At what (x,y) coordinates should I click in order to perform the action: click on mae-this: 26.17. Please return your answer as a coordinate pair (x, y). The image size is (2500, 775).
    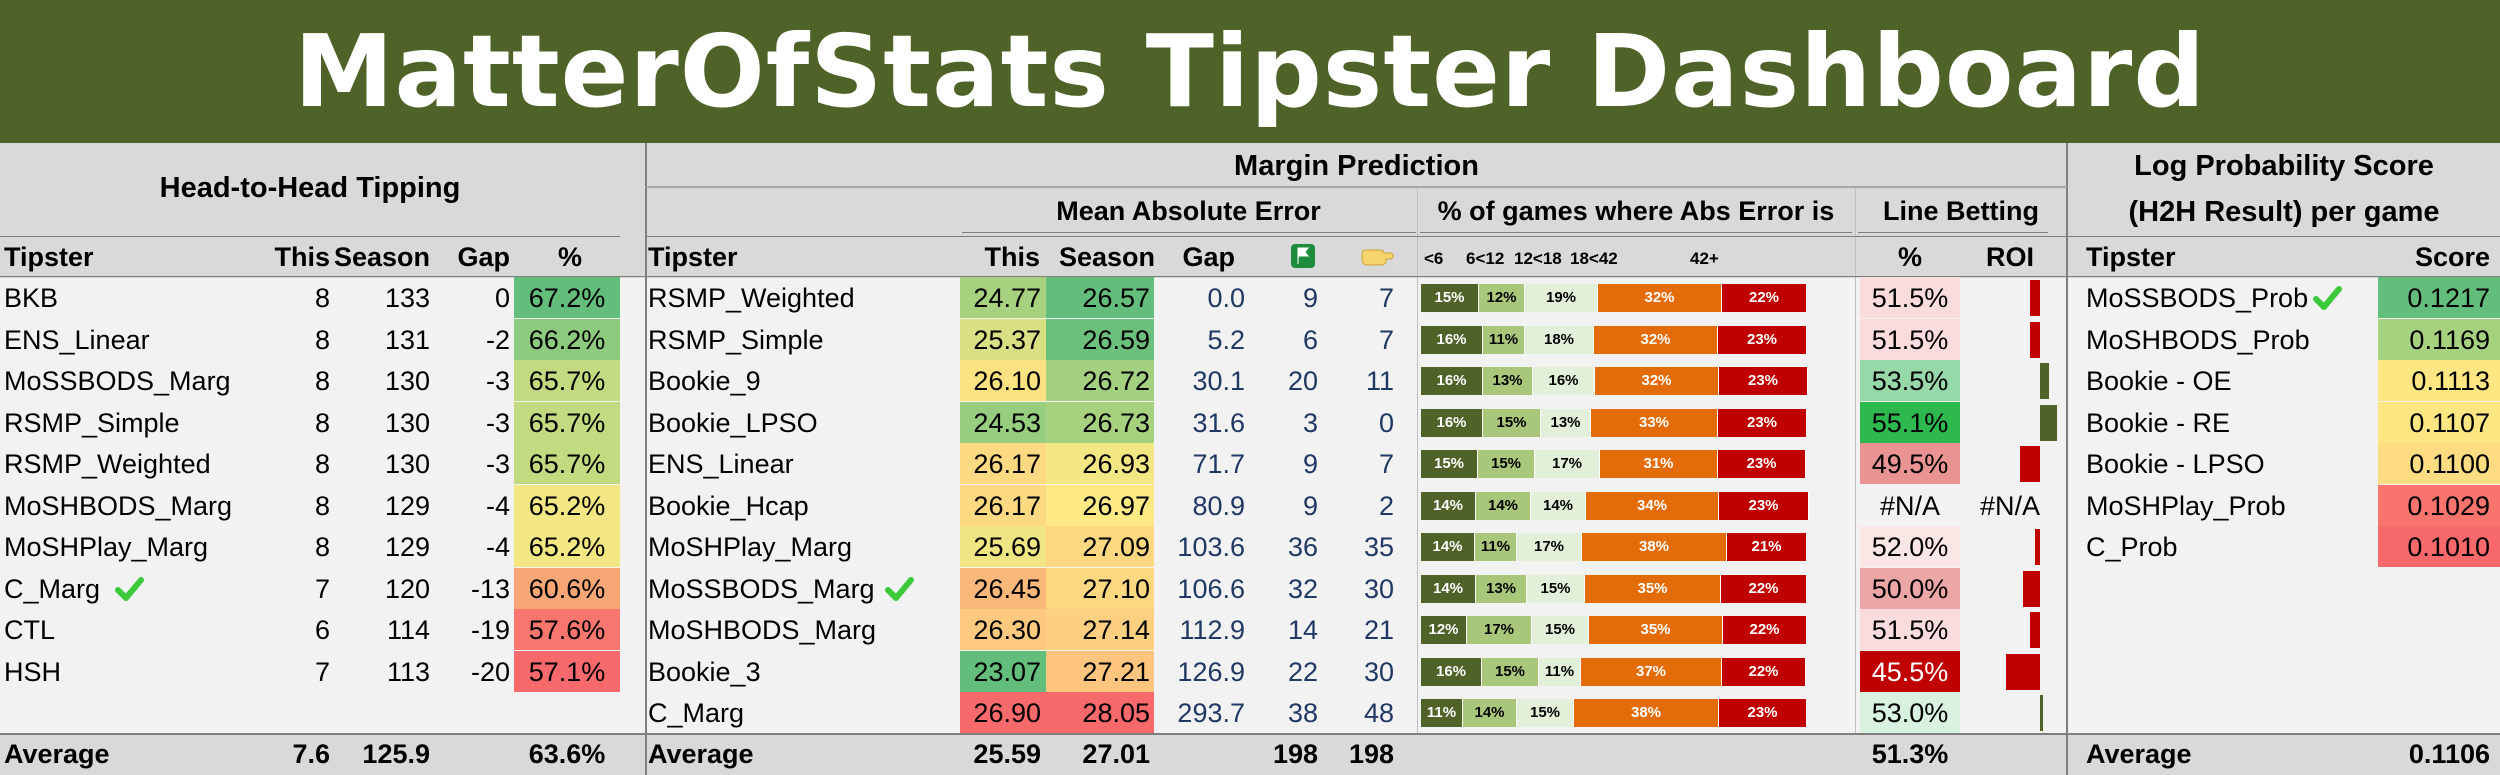
    Looking at the image, I should click on (1007, 464).